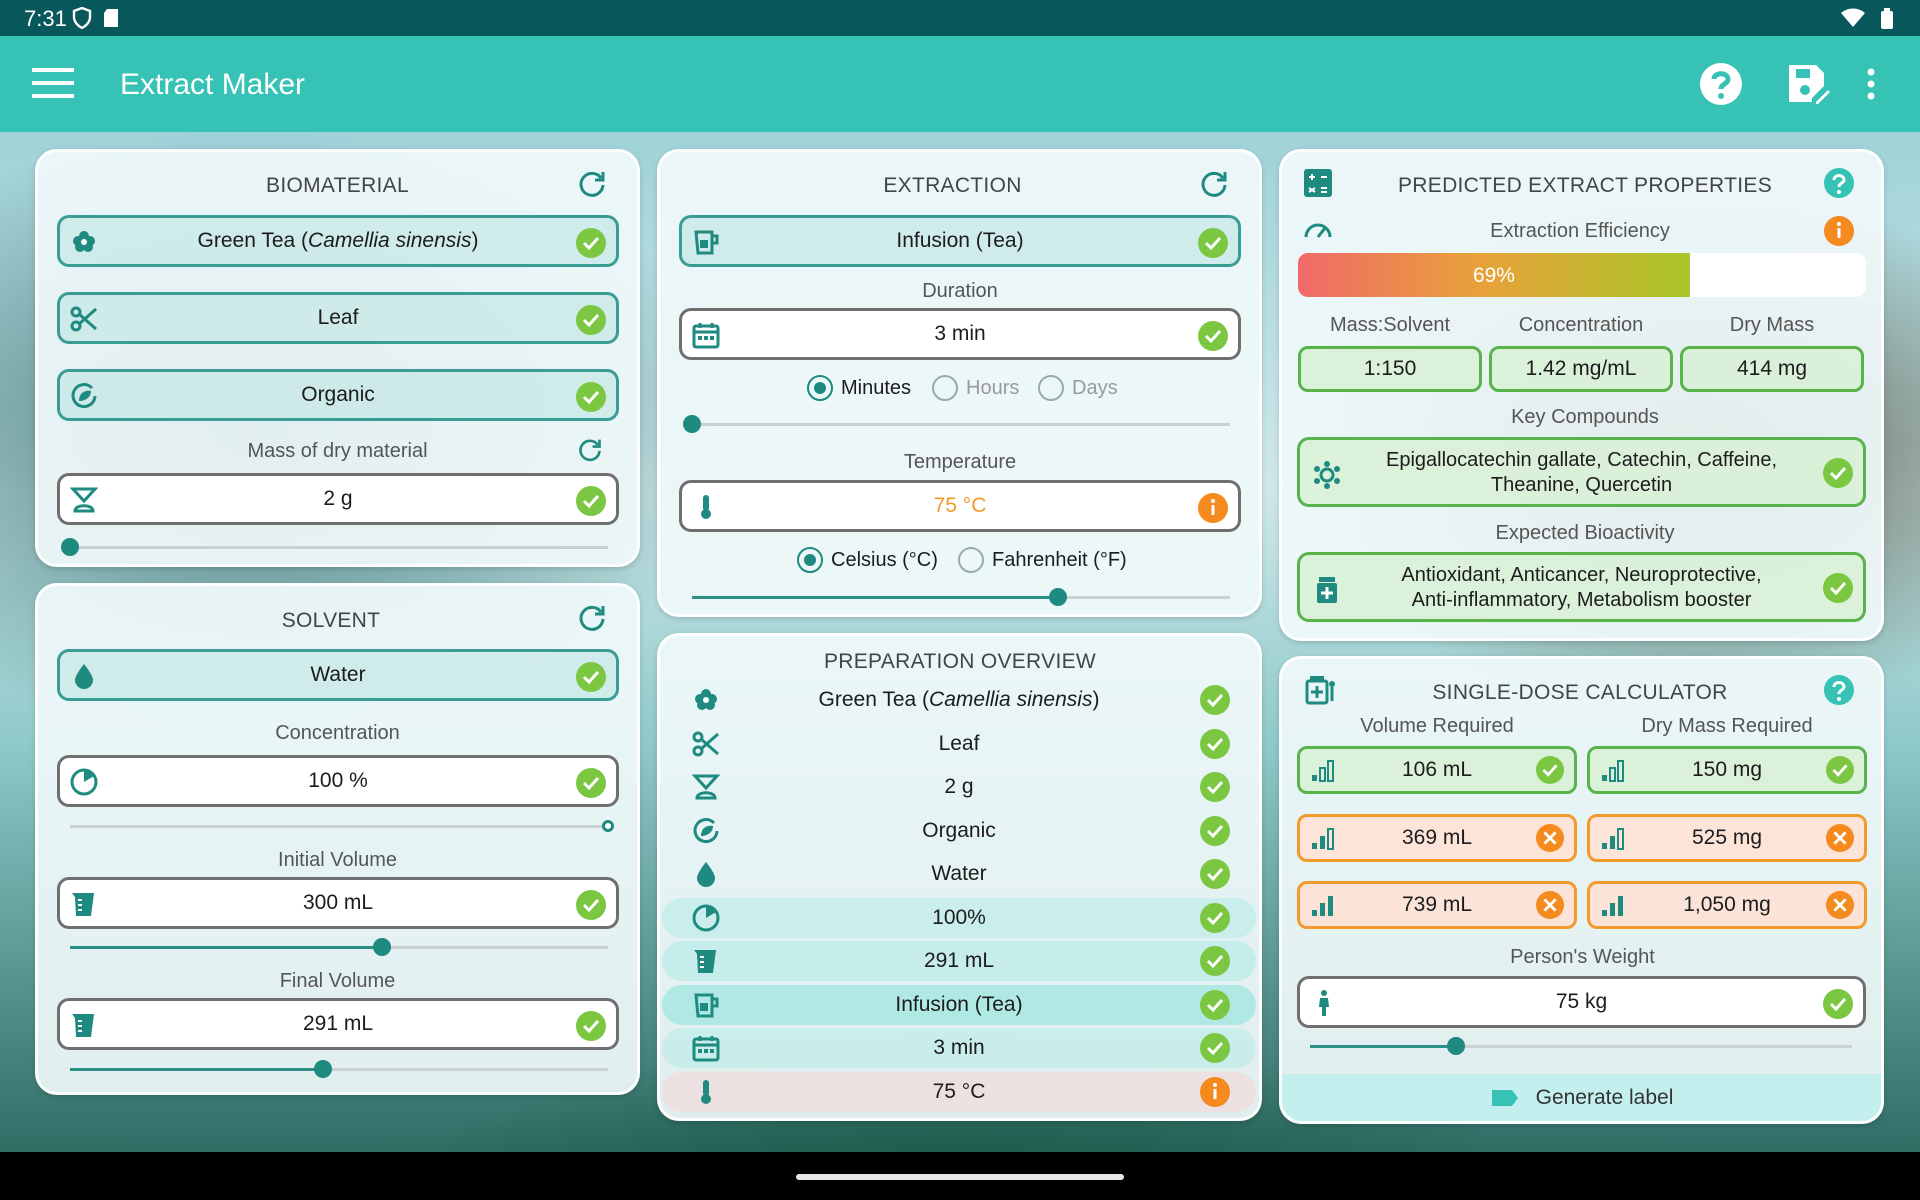 This screenshot has width=1920, height=1200. Describe the element at coordinates (338, 903) in the screenshot. I see `initial-volume-field: 300 mL` at that location.